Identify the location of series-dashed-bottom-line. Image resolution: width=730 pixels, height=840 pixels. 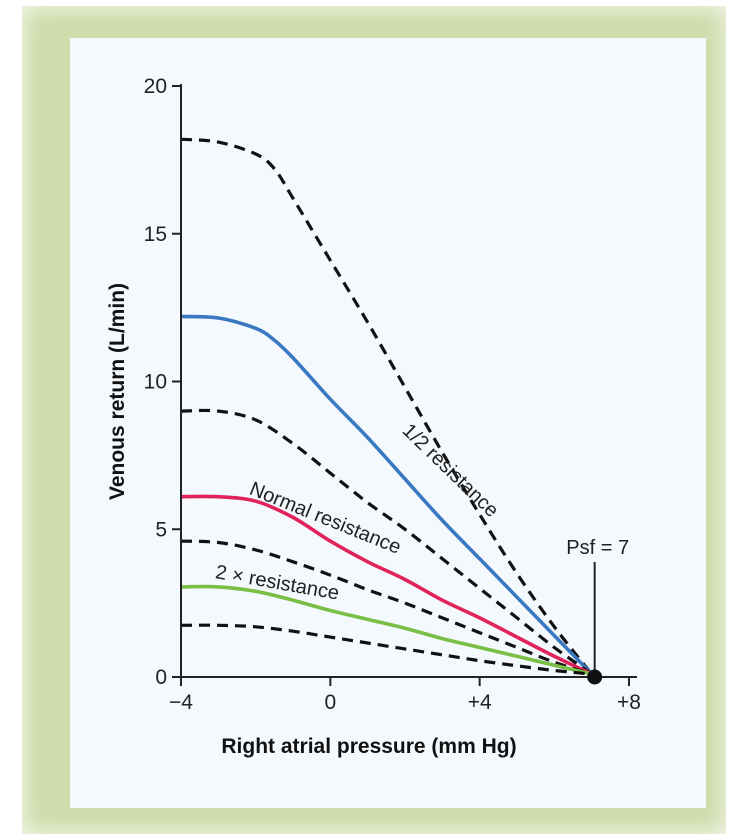
(386, 649).